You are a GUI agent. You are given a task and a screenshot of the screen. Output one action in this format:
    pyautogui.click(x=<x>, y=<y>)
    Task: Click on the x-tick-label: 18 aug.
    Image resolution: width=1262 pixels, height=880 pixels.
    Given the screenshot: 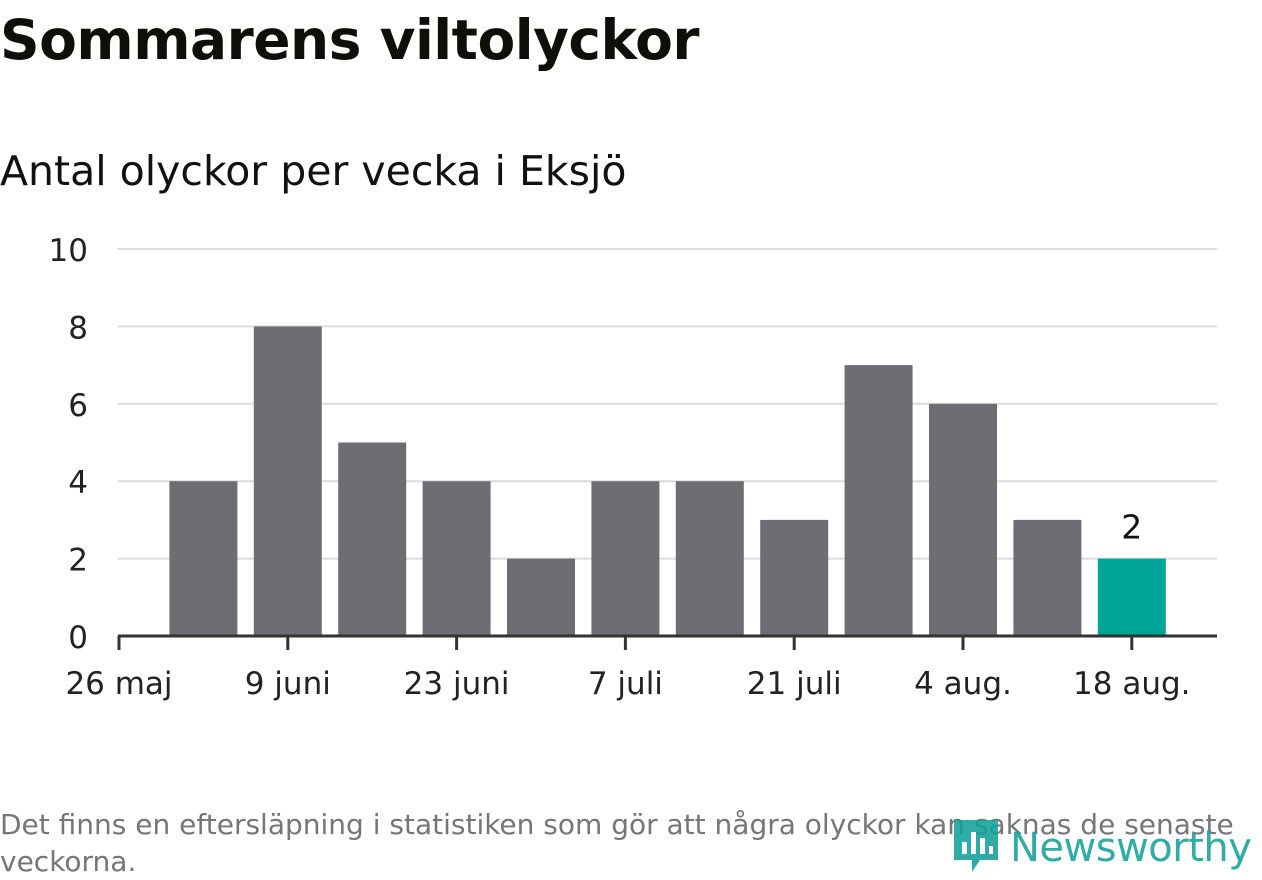 What is the action you would take?
    pyautogui.click(x=1131, y=684)
    